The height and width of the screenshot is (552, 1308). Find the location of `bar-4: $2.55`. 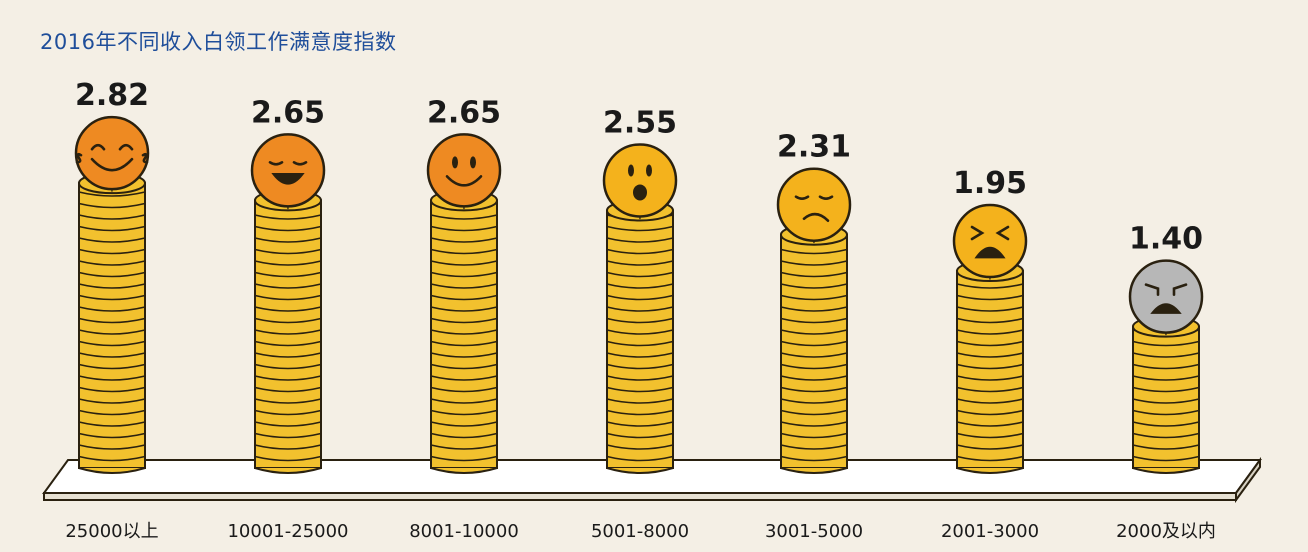

bar-4: $2.55 is located at coordinates (640, 289).